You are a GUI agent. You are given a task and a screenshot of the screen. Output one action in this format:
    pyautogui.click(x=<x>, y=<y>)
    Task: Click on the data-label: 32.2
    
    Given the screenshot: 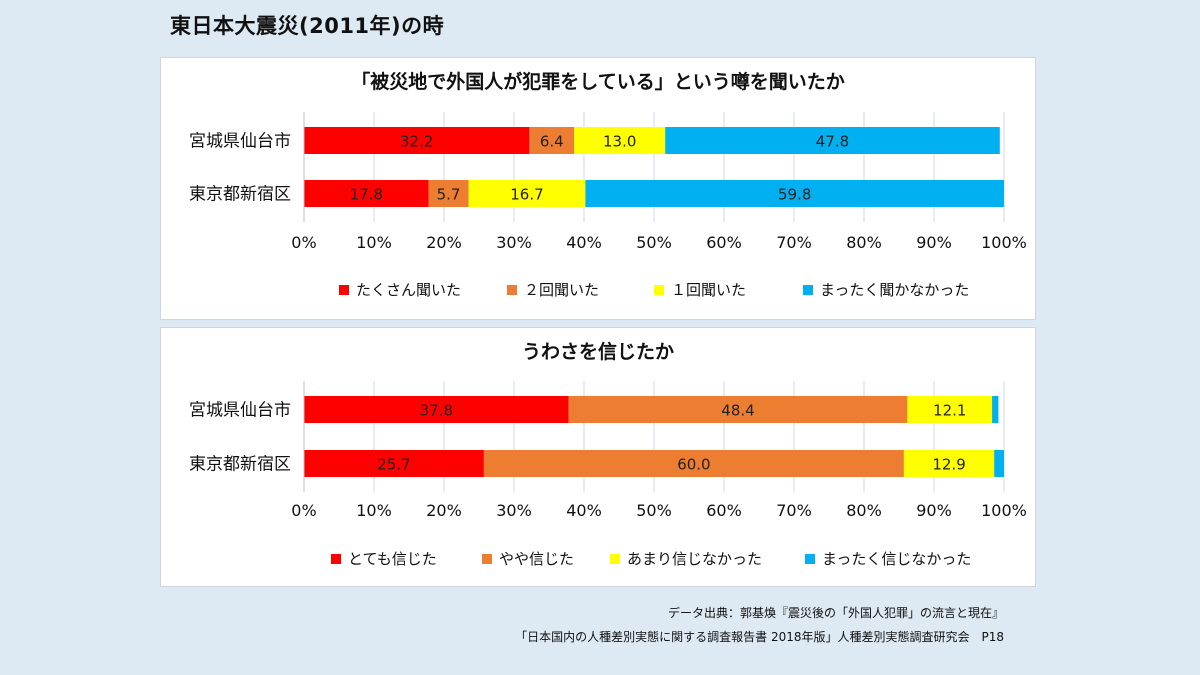 What is the action you would take?
    pyautogui.click(x=416, y=142)
    